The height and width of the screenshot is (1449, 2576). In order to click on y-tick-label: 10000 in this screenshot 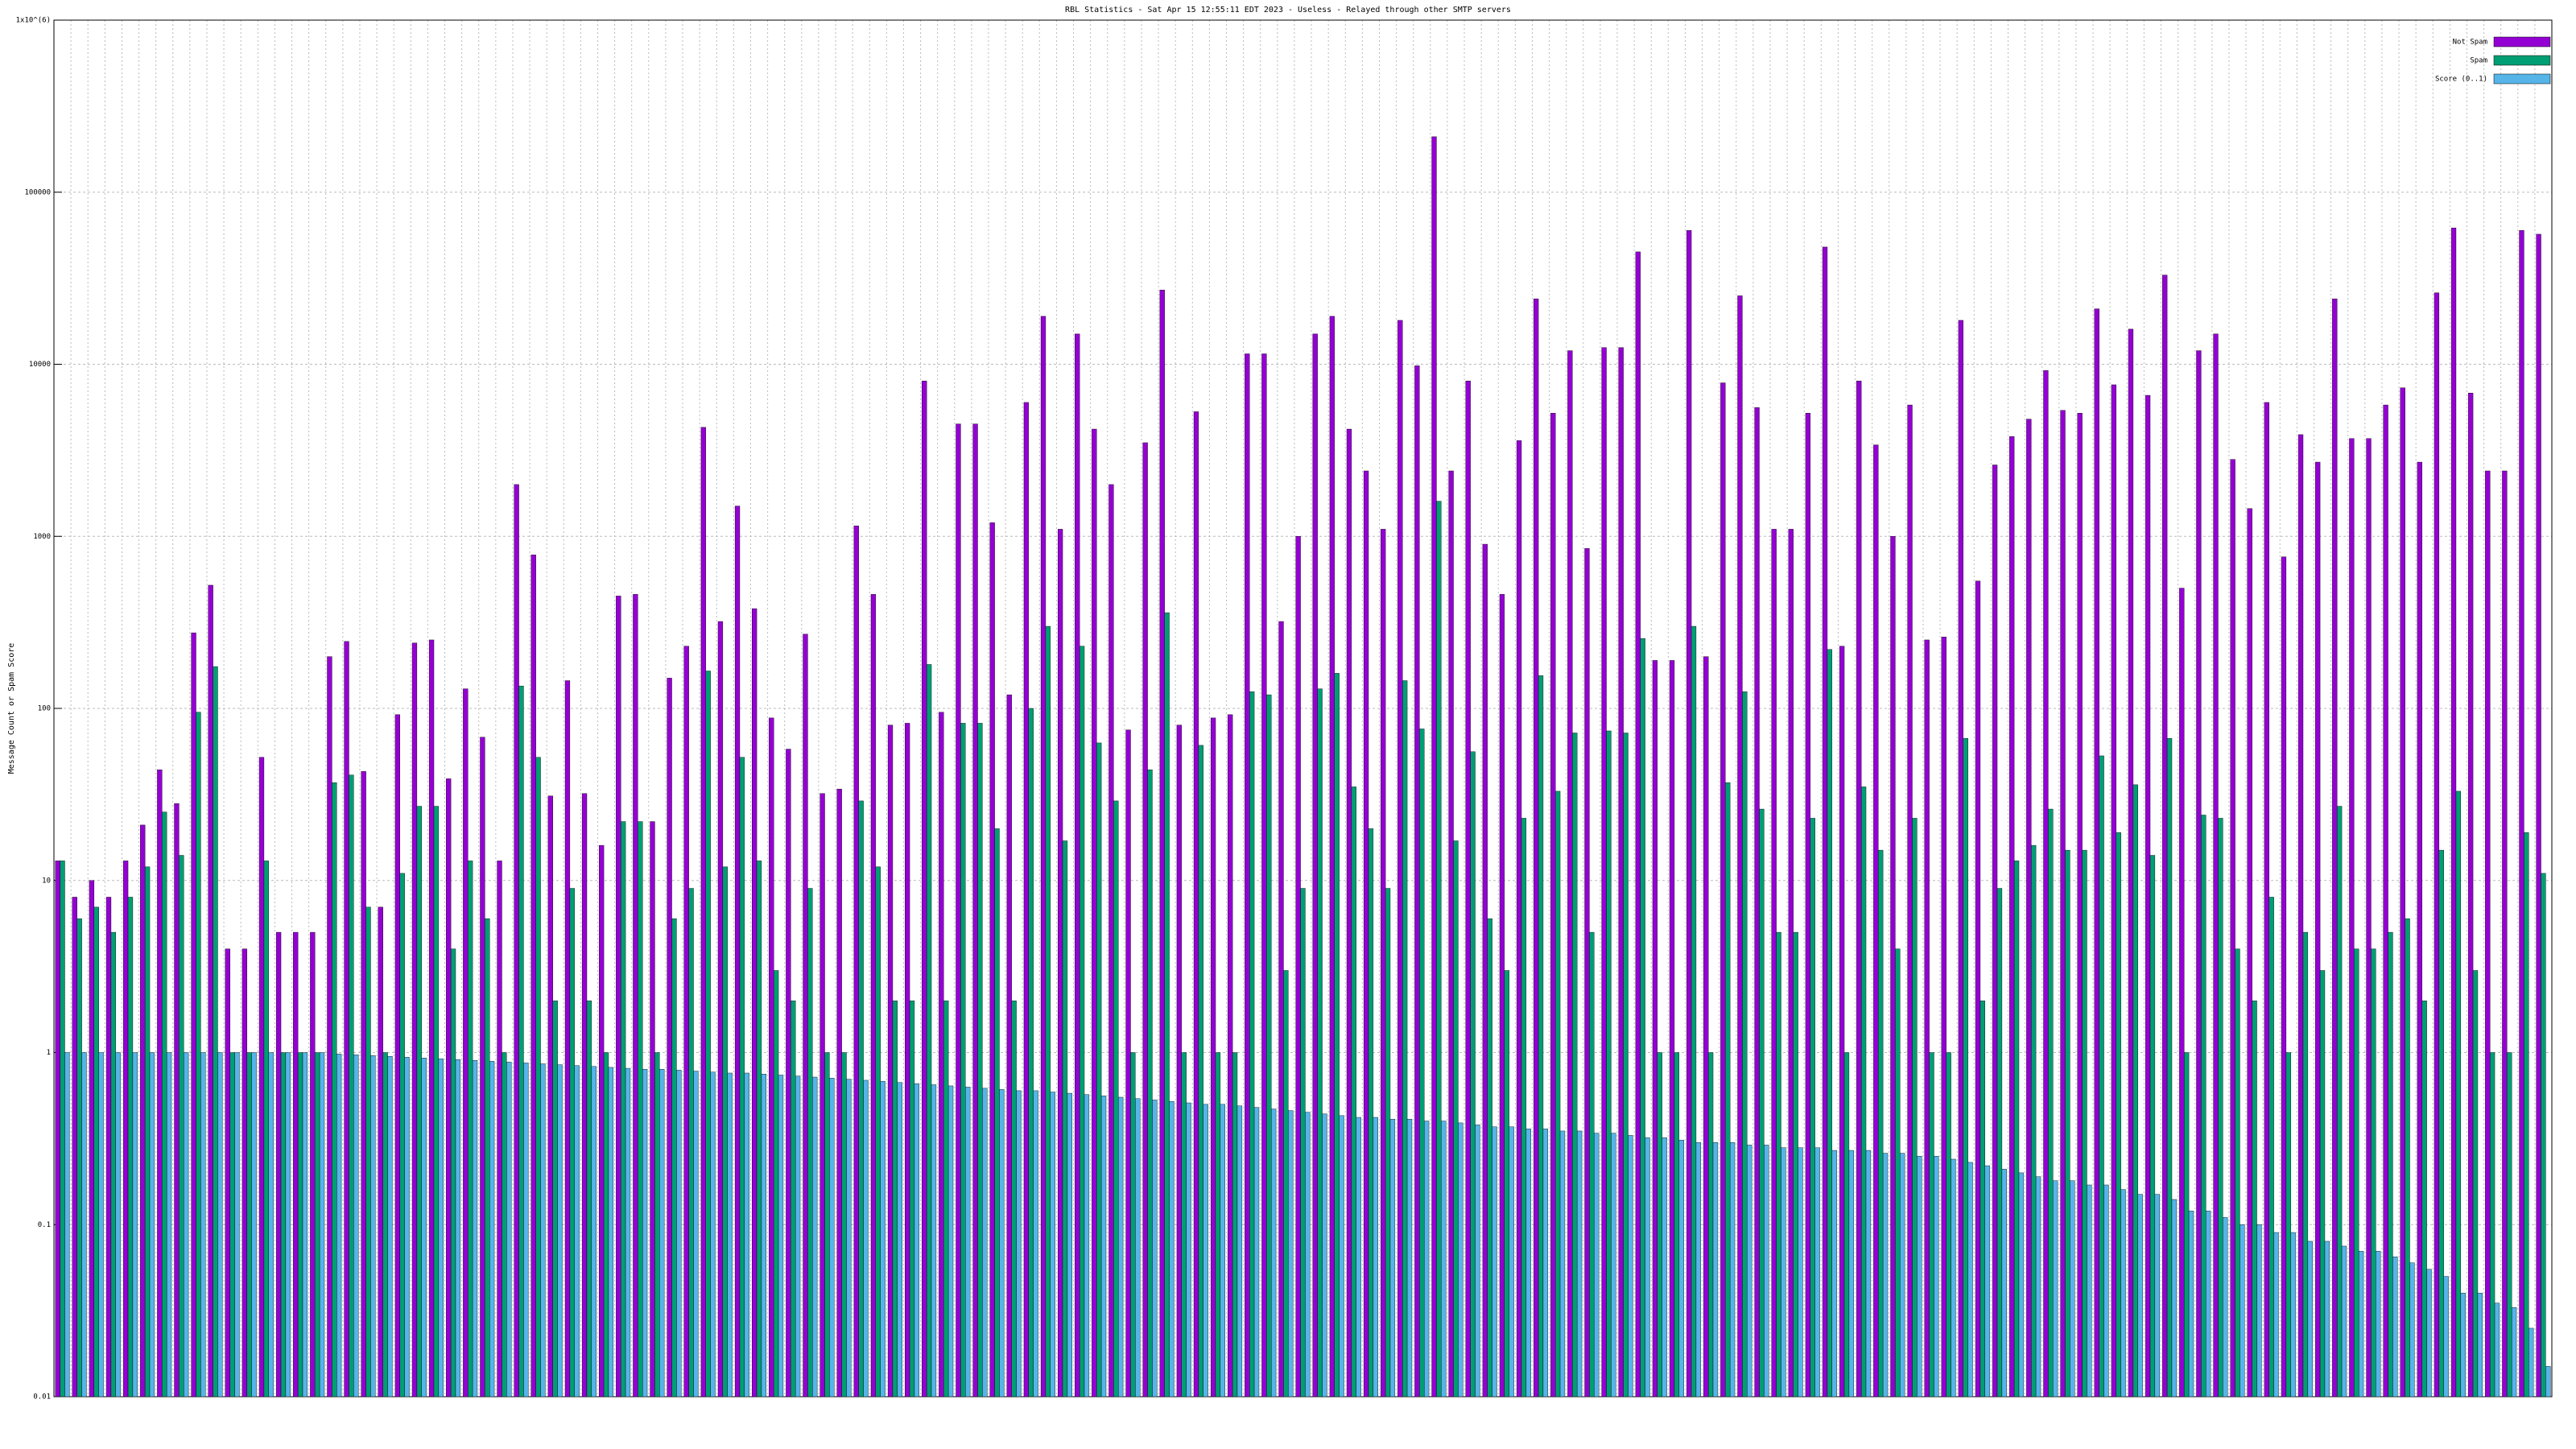, I will do `click(40, 365)`.